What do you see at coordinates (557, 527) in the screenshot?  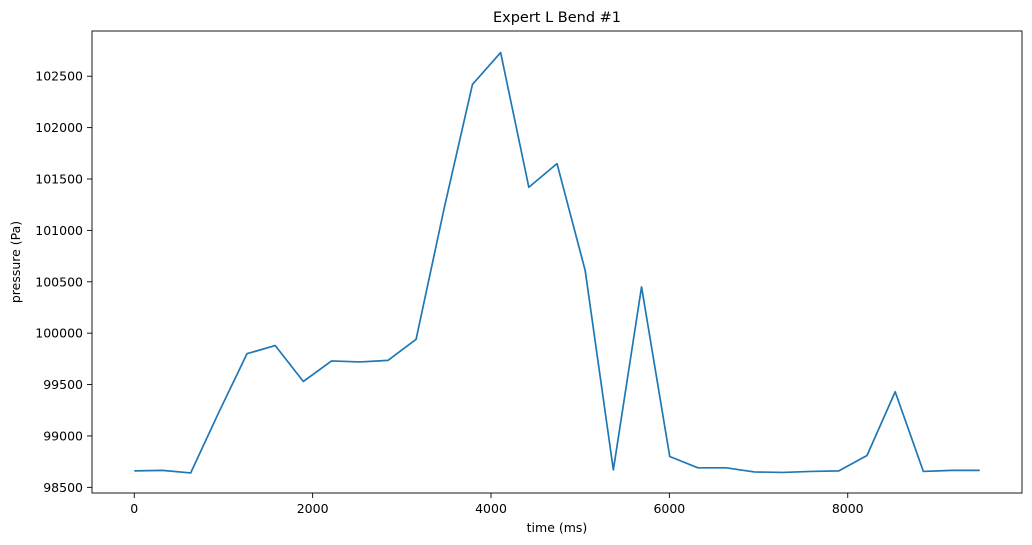 I see `x-axis-label: time (ms)` at bounding box center [557, 527].